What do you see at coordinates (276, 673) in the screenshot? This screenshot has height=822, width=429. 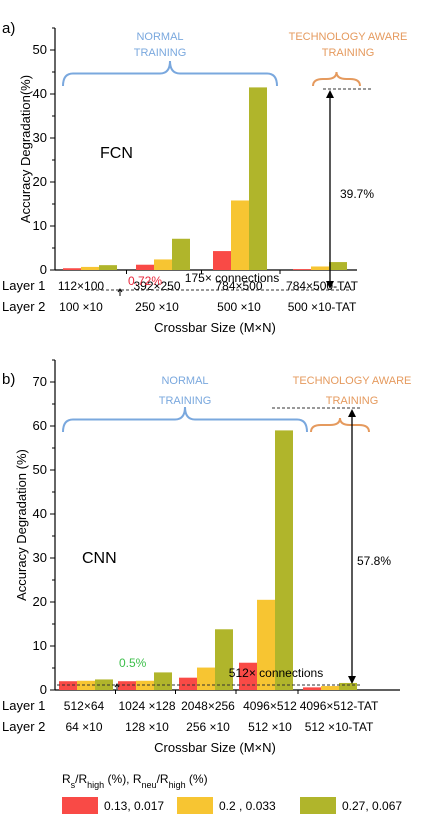 I see `connections-label: 512× connections` at bounding box center [276, 673].